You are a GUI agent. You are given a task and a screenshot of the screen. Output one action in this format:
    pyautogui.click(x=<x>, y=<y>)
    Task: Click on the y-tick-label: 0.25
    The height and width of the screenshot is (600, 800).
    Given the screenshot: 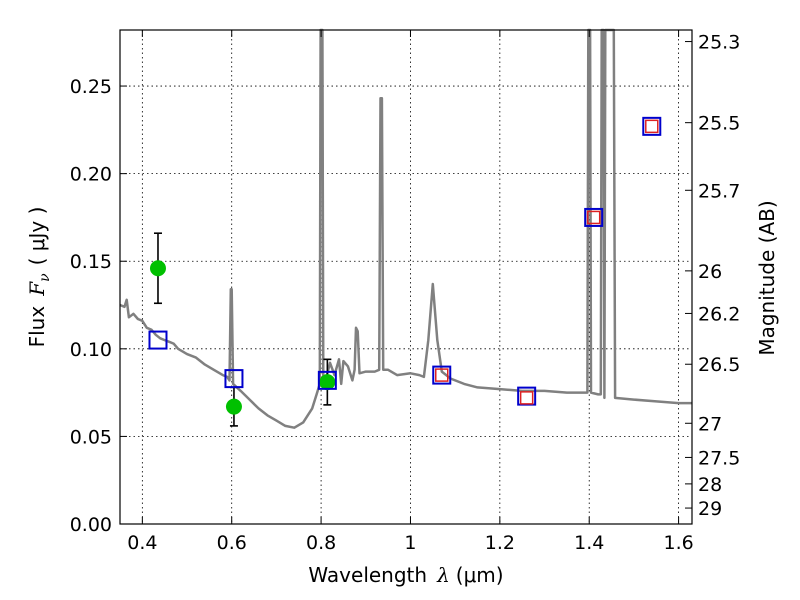 What is the action you would take?
    pyautogui.click(x=91, y=87)
    